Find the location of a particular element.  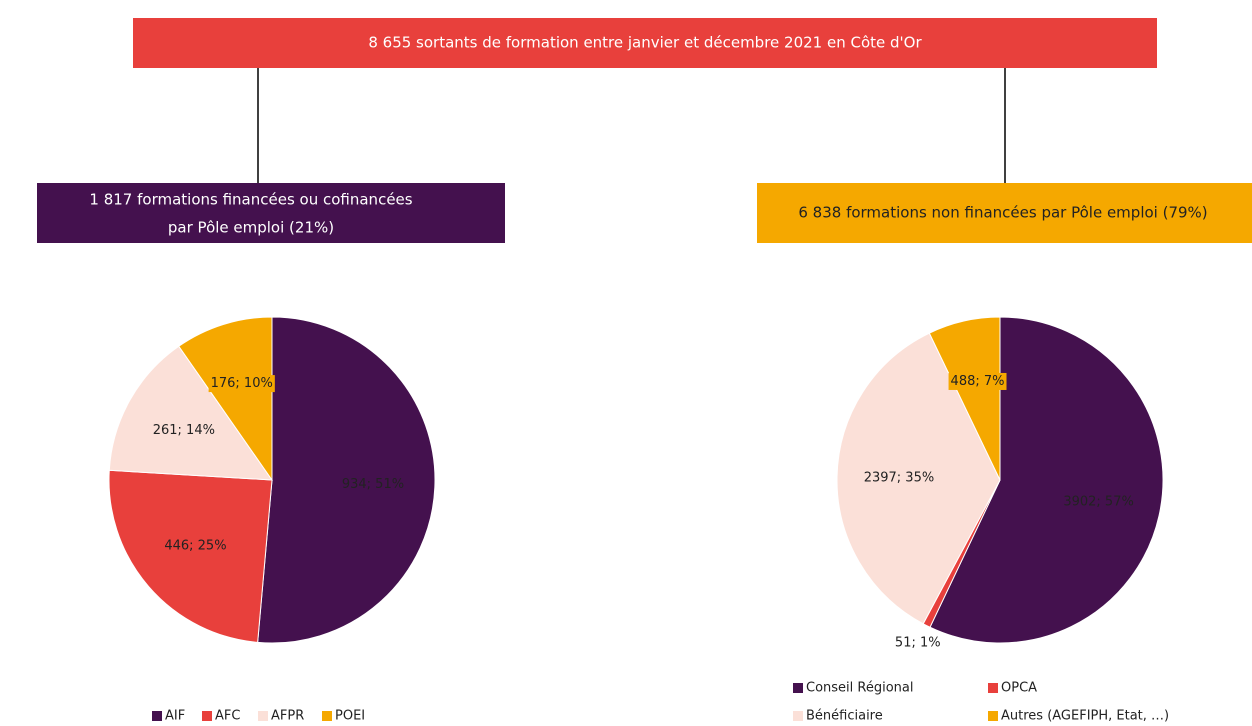

legend-label: AFC is located at coordinates (227, 716).